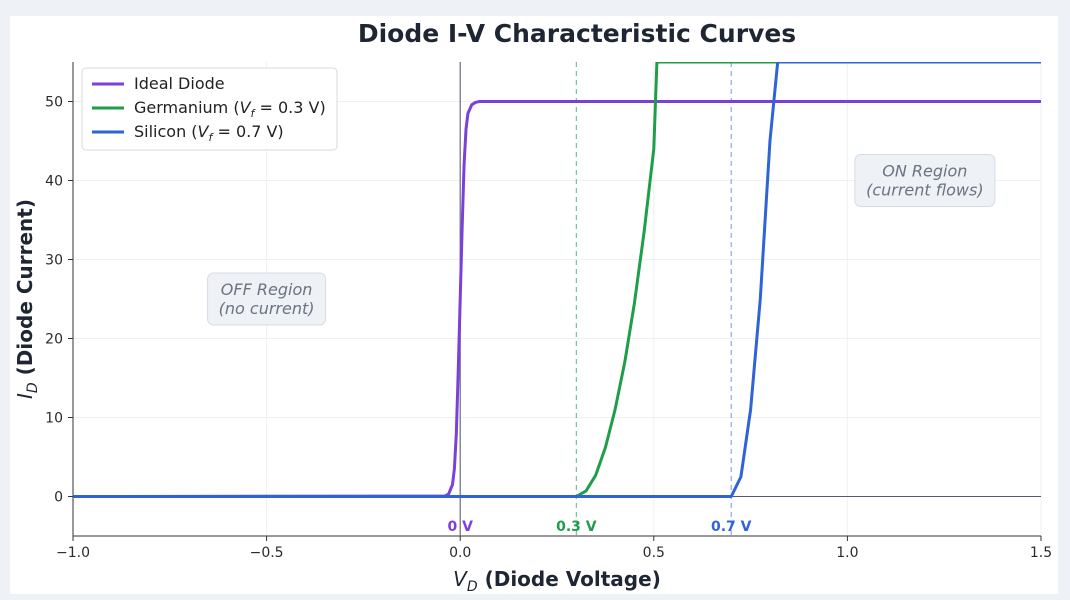 The height and width of the screenshot is (600, 1070). What do you see at coordinates (54, 103) in the screenshot?
I see `y-tick-label: 50` at bounding box center [54, 103].